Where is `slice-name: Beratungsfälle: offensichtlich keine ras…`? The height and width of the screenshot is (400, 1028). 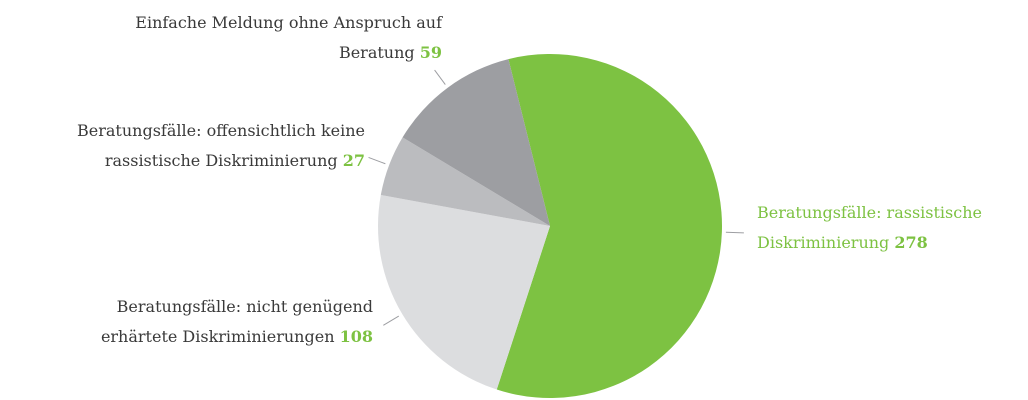
slice-name: Beratungsfälle: offensichtlich keine ras… is located at coordinates (221, 145).